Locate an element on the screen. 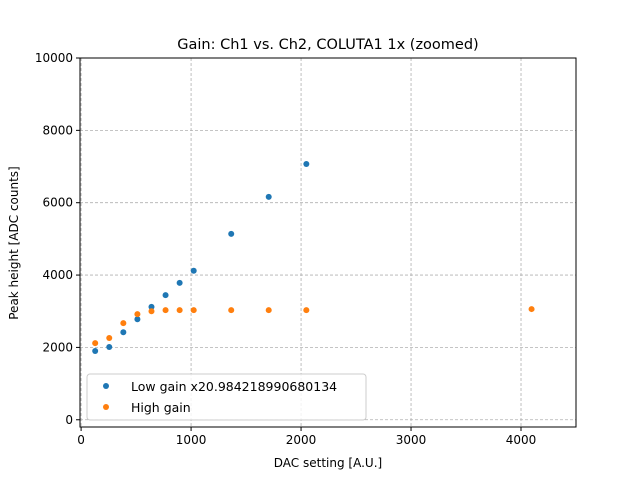  x-tick-label: 4000 is located at coordinates (521, 440).